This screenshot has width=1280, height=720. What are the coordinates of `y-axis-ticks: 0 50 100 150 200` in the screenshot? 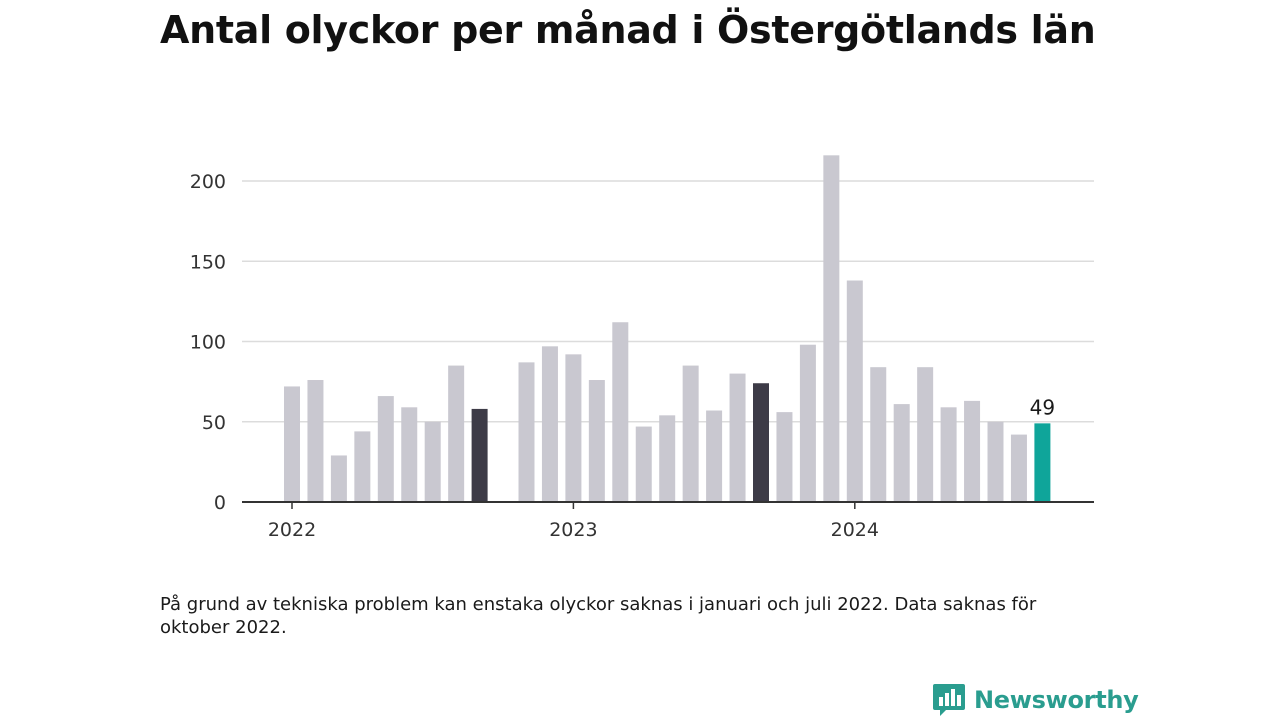 It's located at (208, 342).